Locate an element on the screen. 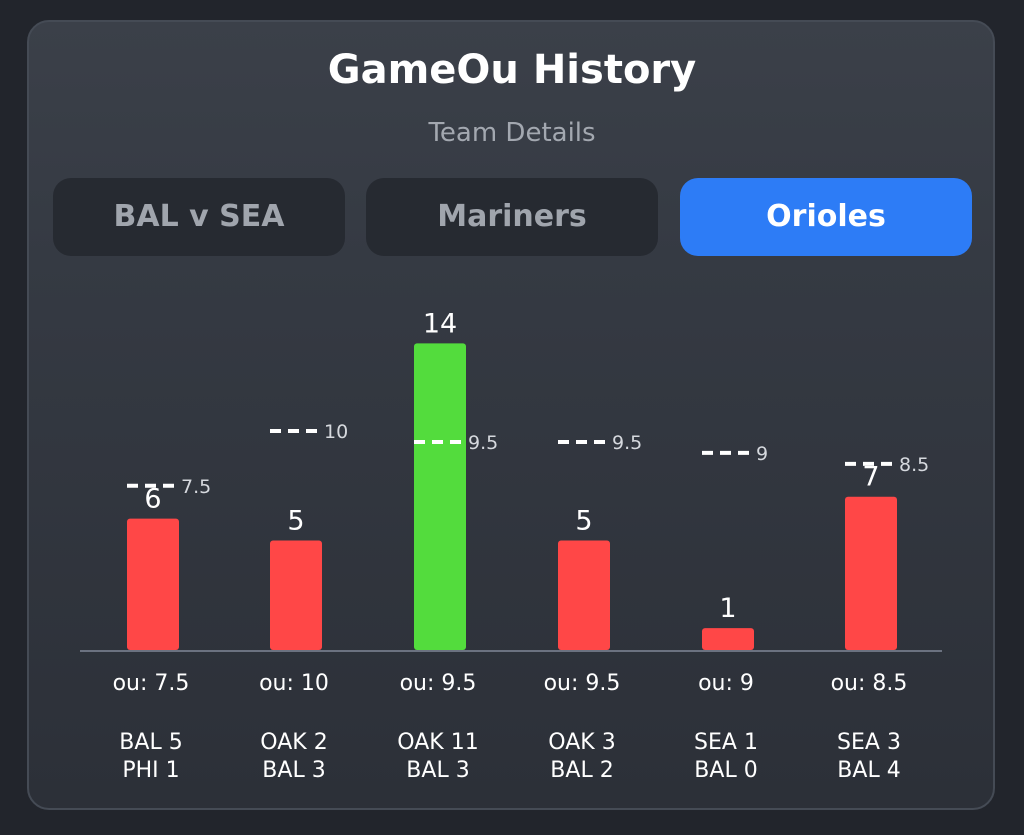 This screenshot has height=835, width=1024. ou-label: ou: 8.5 is located at coordinates (869, 683).